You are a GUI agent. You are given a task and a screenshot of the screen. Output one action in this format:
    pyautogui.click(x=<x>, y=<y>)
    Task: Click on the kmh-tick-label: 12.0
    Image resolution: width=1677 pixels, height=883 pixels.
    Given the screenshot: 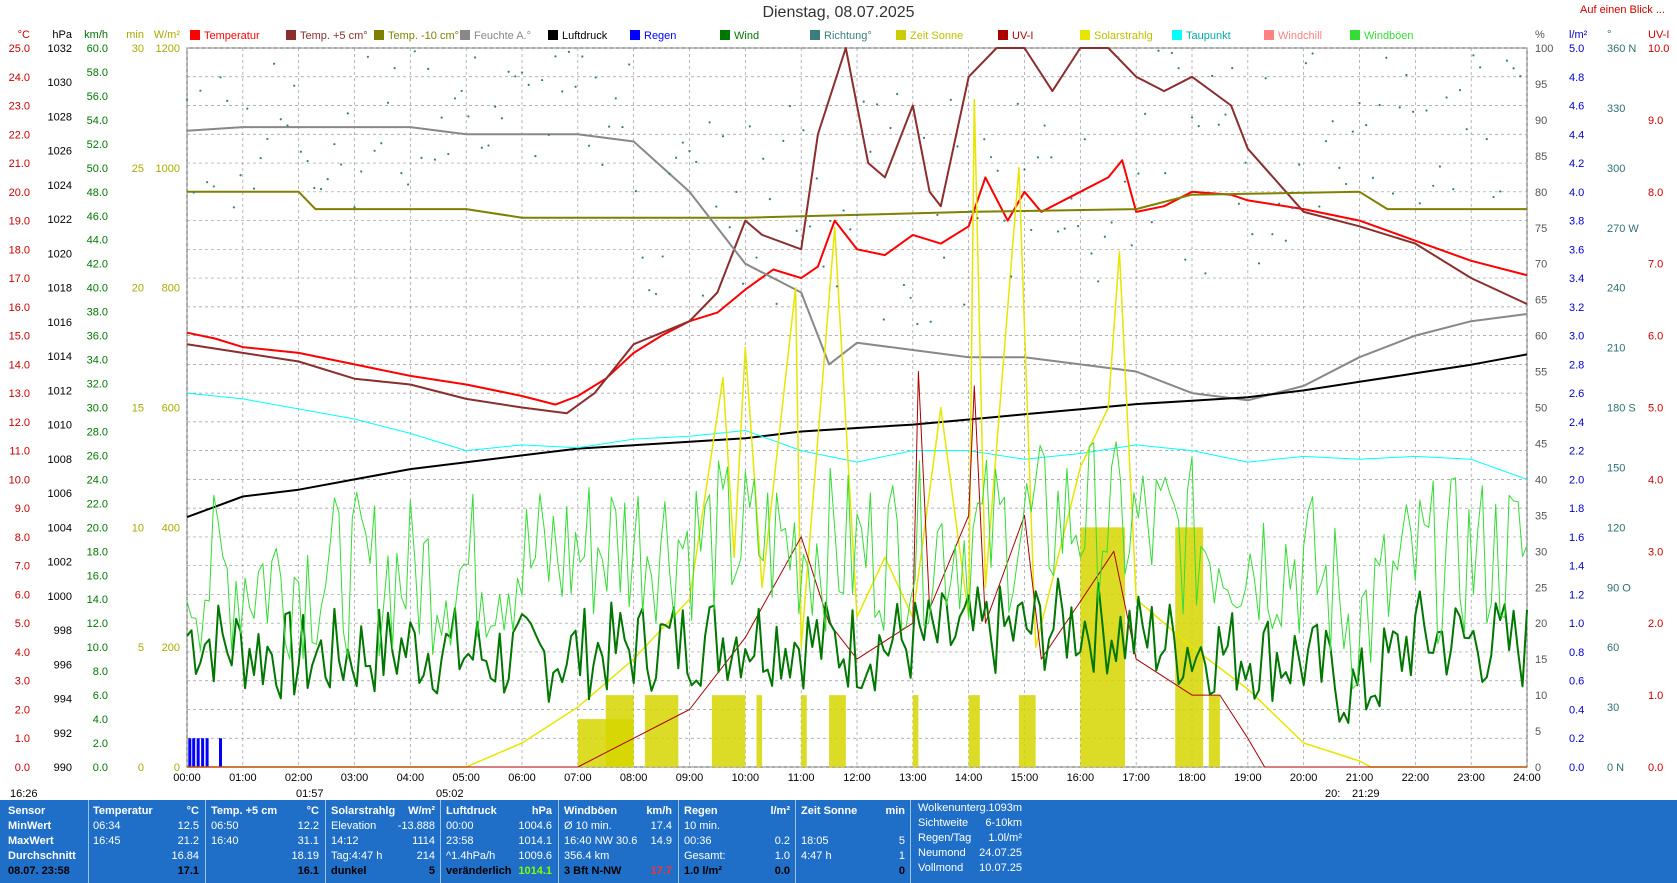 What is the action you would take?
    pyautogui.click(x=97, y=624)
    